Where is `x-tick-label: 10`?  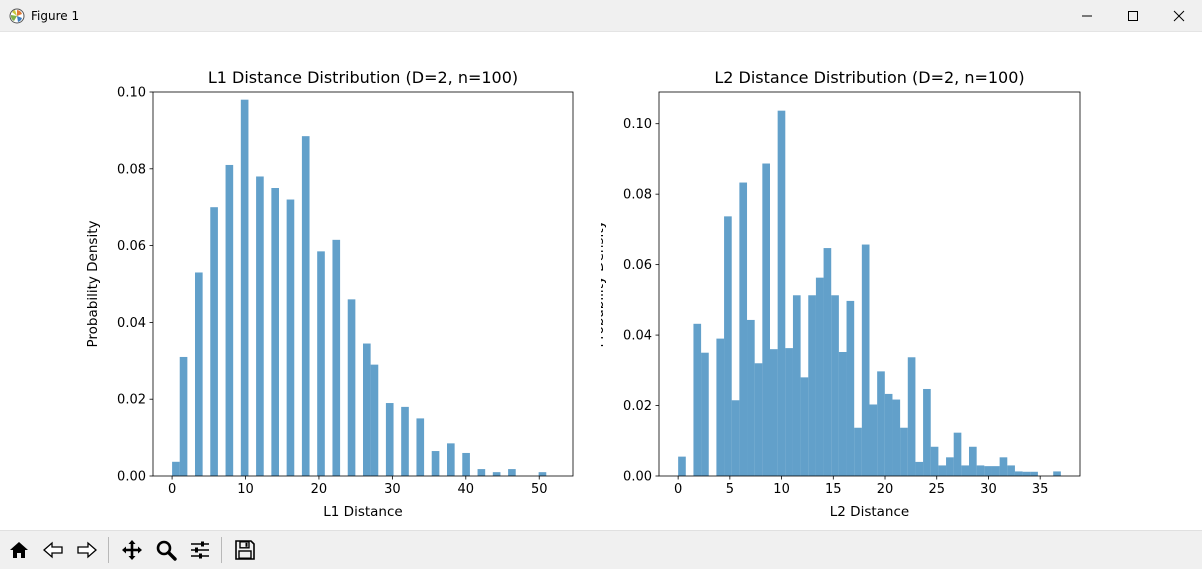 x-tick-label: 10 is located at coordinates (245, 489).